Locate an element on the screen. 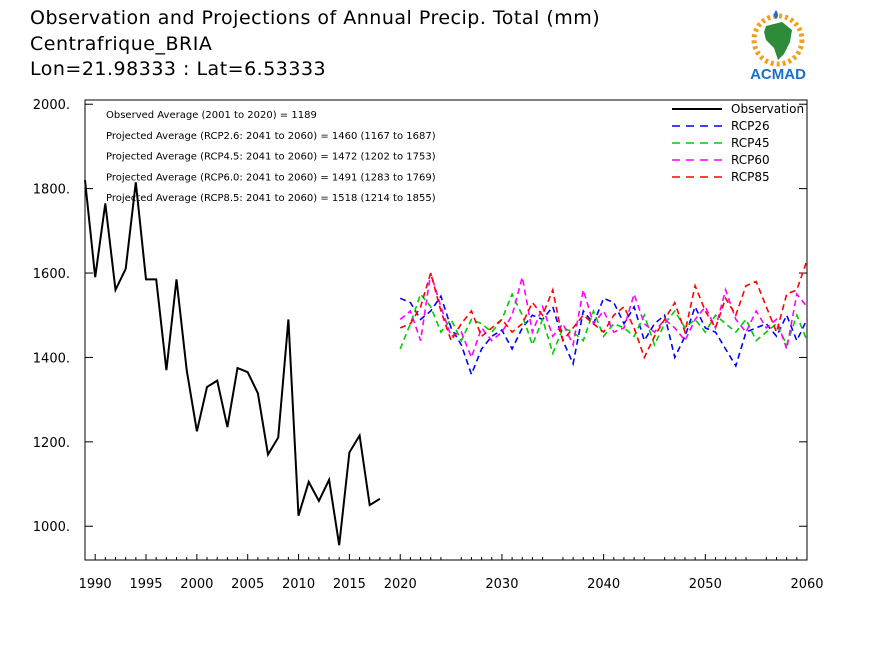 This screenshot has width=879, height=659. legend-label-observation: Observation is located at coordinates (767, 109).